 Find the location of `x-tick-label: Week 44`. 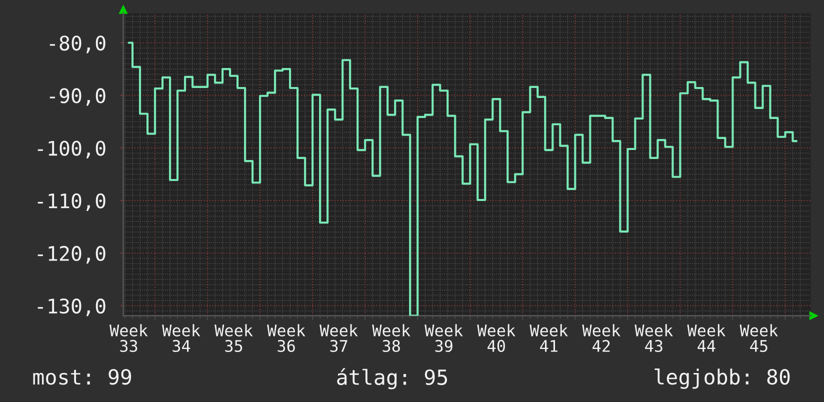

x-tick-label: Week 44 is located at coordinates (706, 338).